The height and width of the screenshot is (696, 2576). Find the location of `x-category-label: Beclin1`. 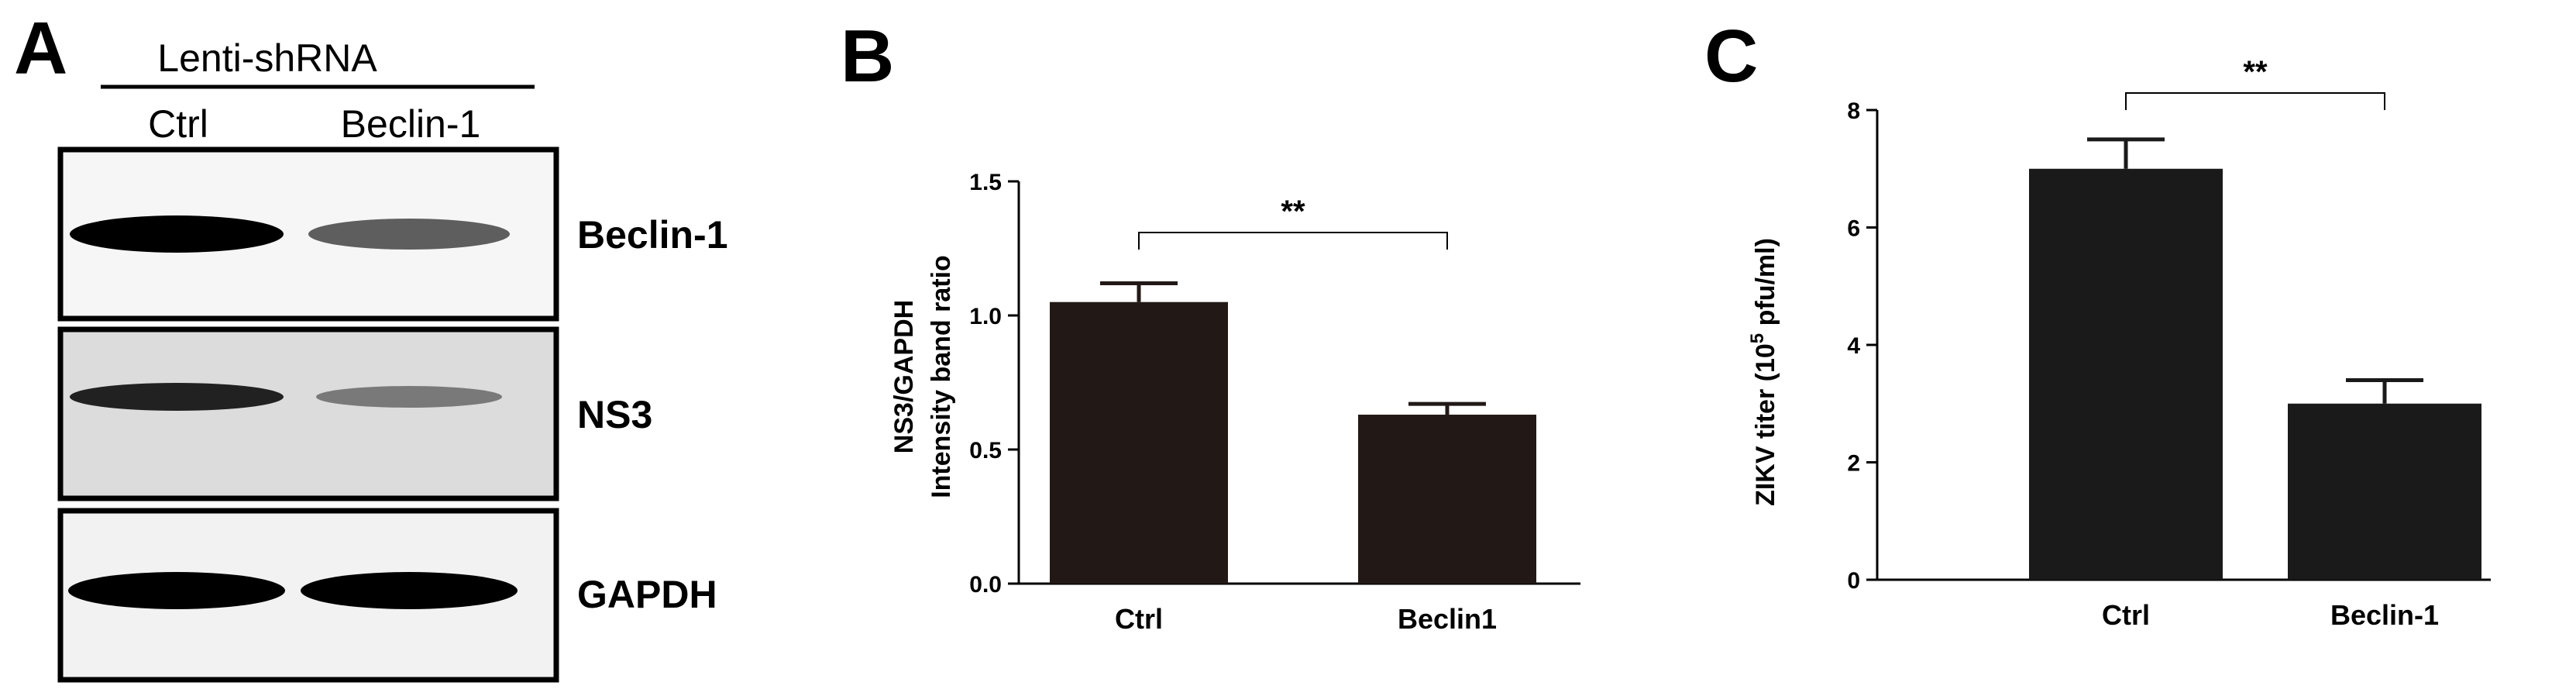

x-category-label: Beclin1 is located at coordinates (1447, 619).